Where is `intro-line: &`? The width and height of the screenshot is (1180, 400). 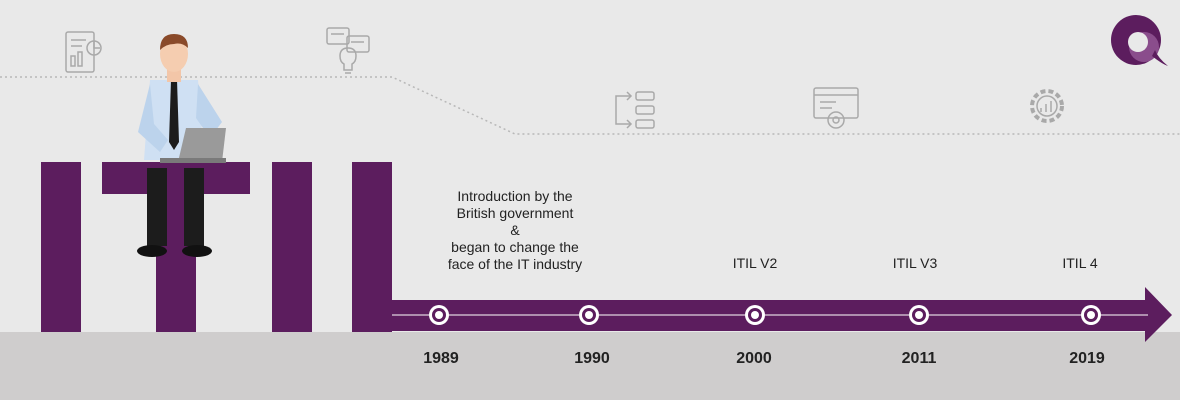 intro-line: & is located at coordinates (515, 230).